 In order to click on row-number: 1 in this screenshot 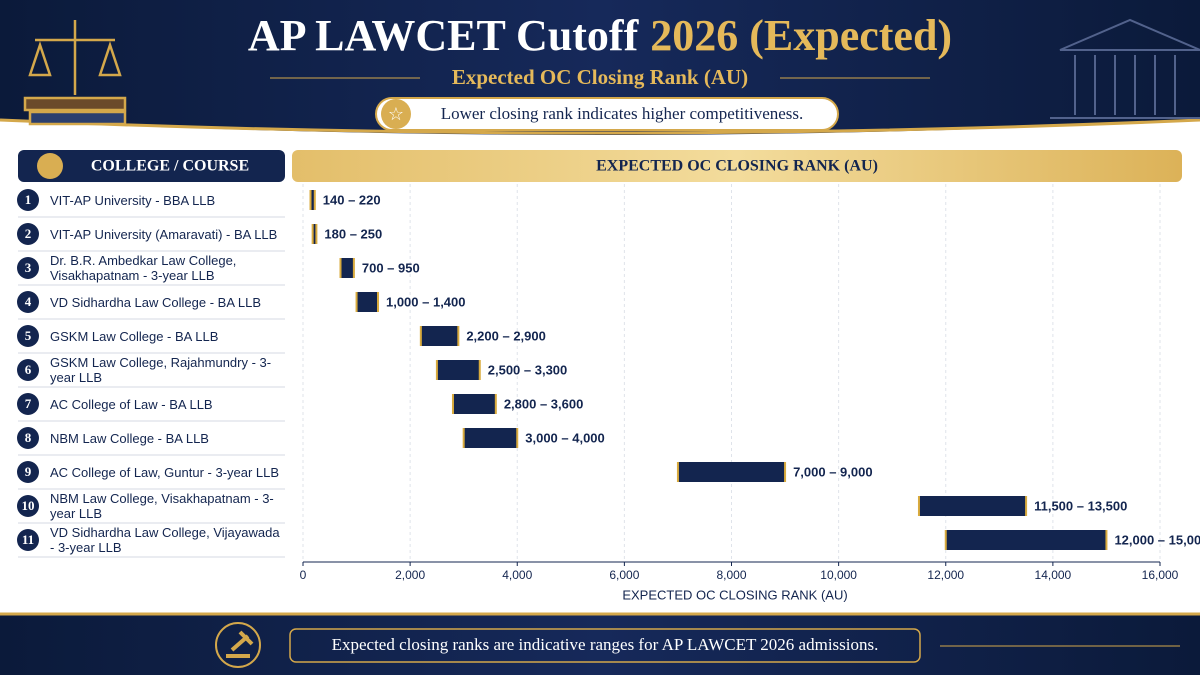, I will do `click(28, 199)`.